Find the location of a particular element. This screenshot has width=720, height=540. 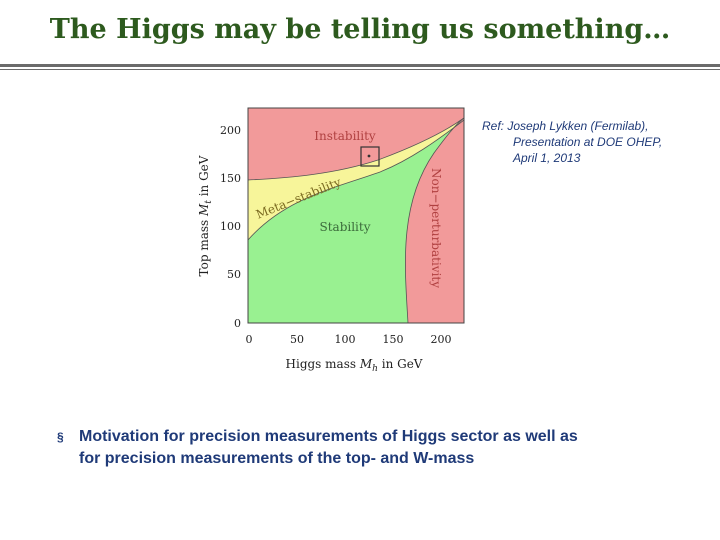

y-axis-ticks: 200 150 100 50 0 is located at coordinates (230, 227).